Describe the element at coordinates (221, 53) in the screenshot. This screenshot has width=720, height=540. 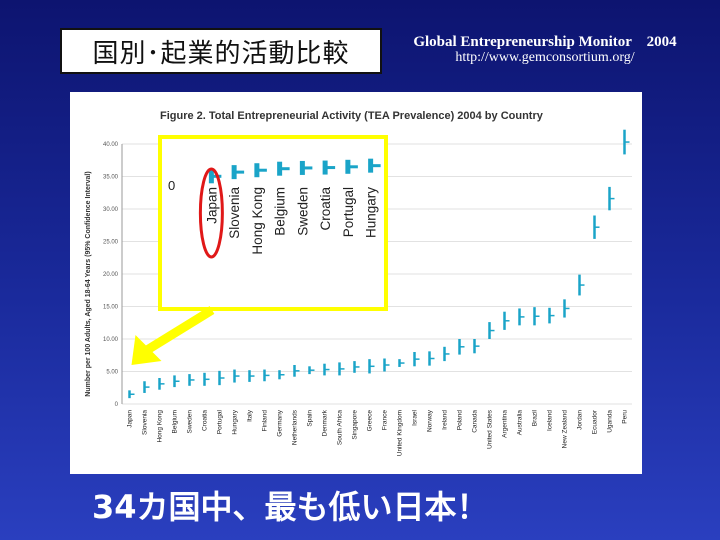
I see `slide-title: 国別･起業的活動比較` at that location.